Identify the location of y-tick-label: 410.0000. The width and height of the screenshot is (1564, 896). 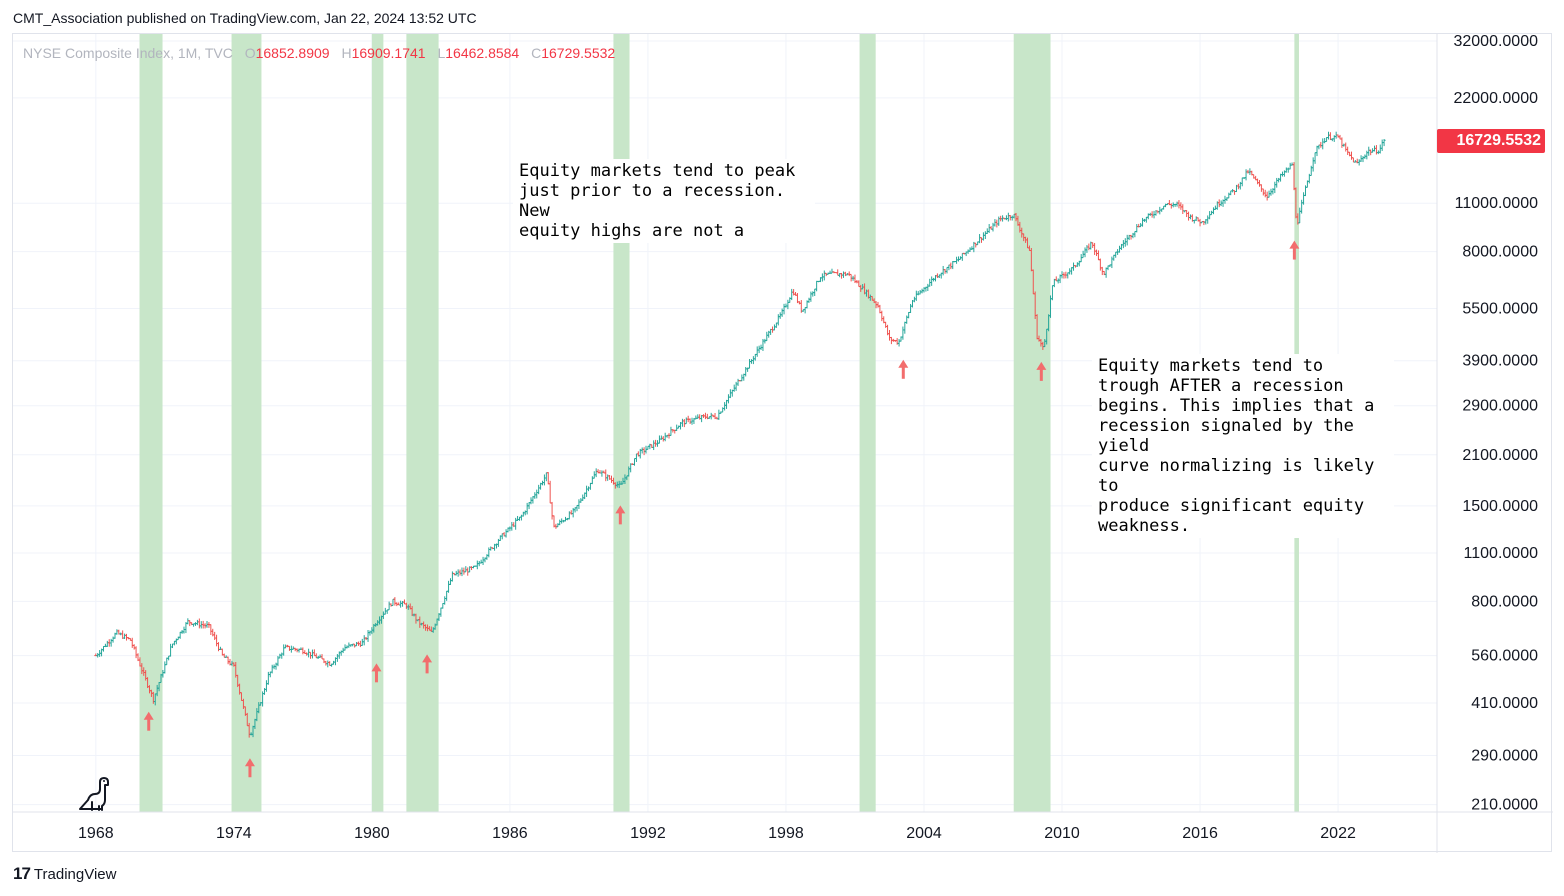
(1504, 703).